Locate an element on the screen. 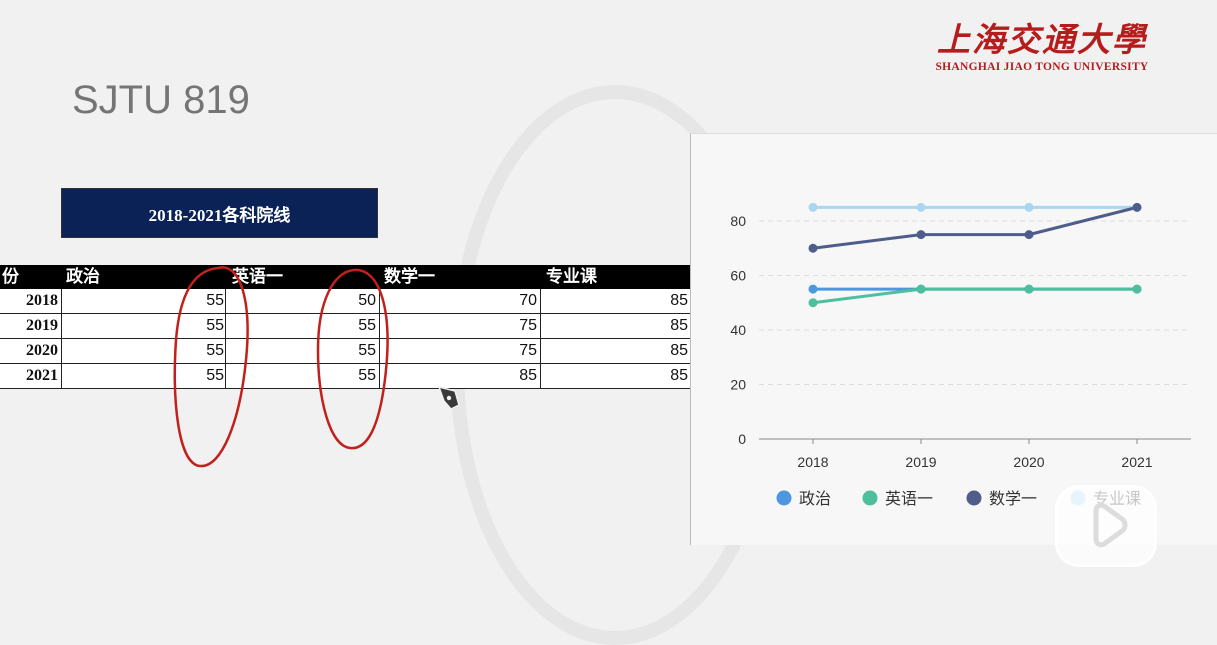  university-logo: 上海交通大學 SHANGHAI JIAO TONG UNIVERSITY is located at coordinates (1042, 47).